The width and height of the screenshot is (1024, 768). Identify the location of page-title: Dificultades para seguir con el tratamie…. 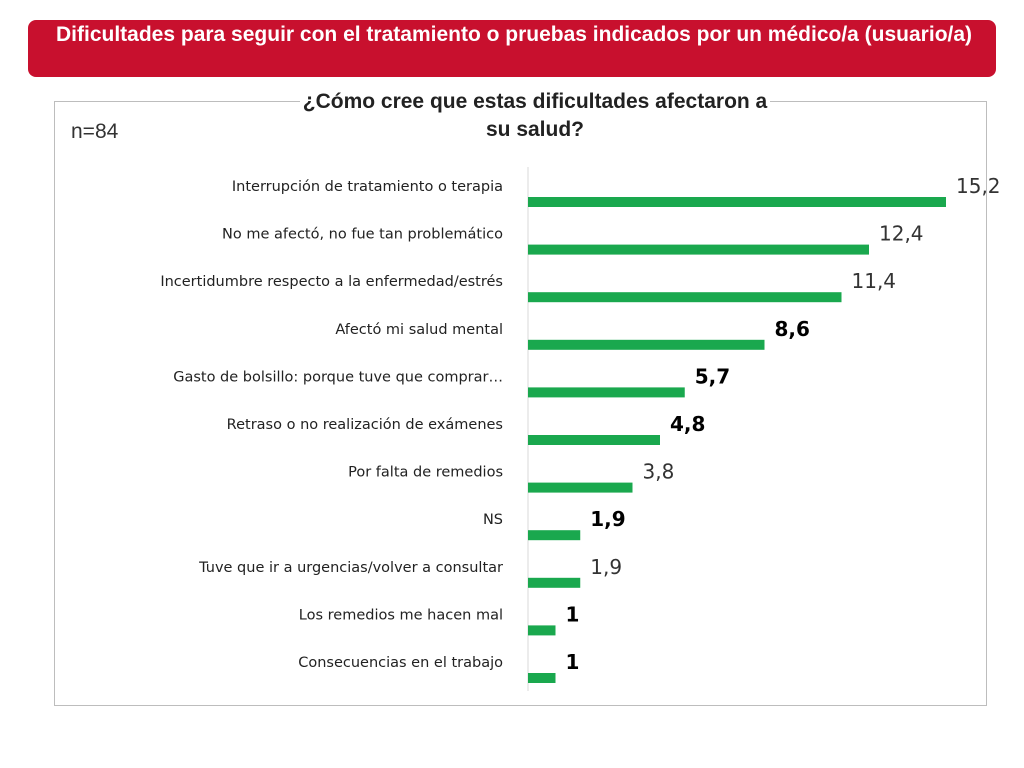
(514, 34).